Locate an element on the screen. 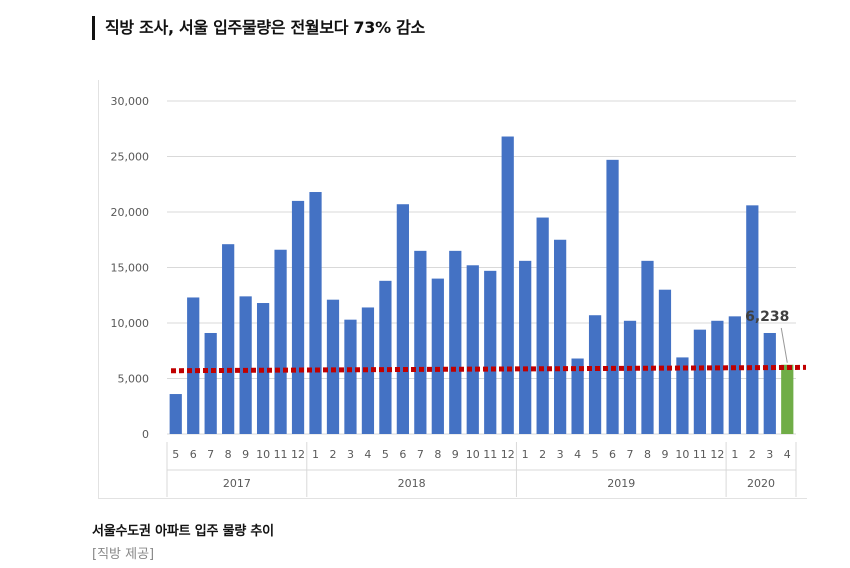 This screenshot has width=850, height=568. y-tick-label: 10,000 is located at coordinates (130, 323).